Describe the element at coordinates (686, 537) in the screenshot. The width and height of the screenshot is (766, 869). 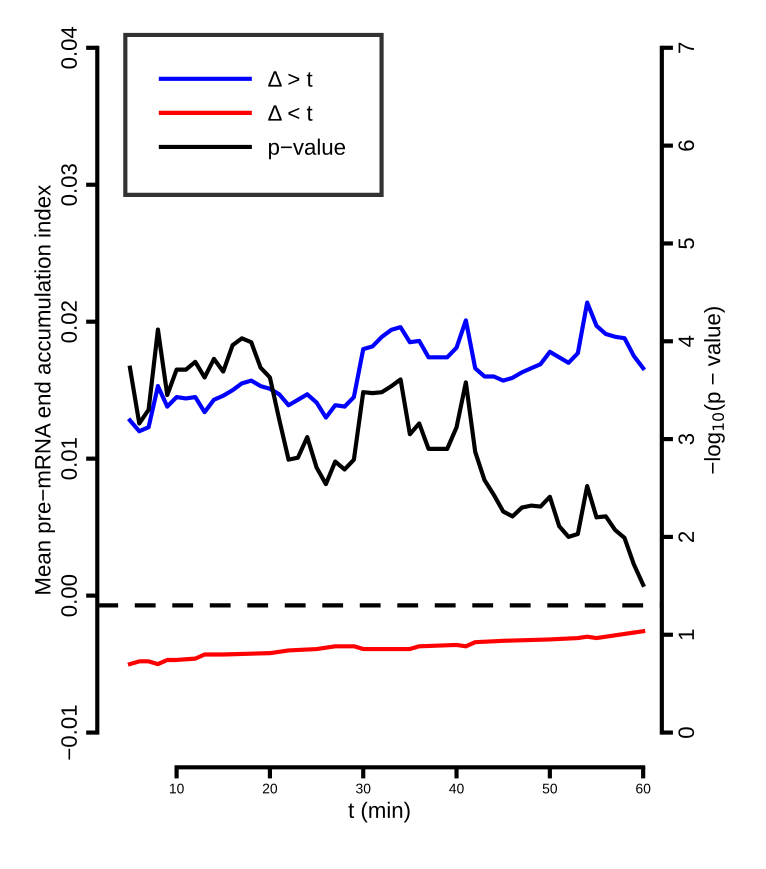
I see `y2-tick-label: 2` at that location.